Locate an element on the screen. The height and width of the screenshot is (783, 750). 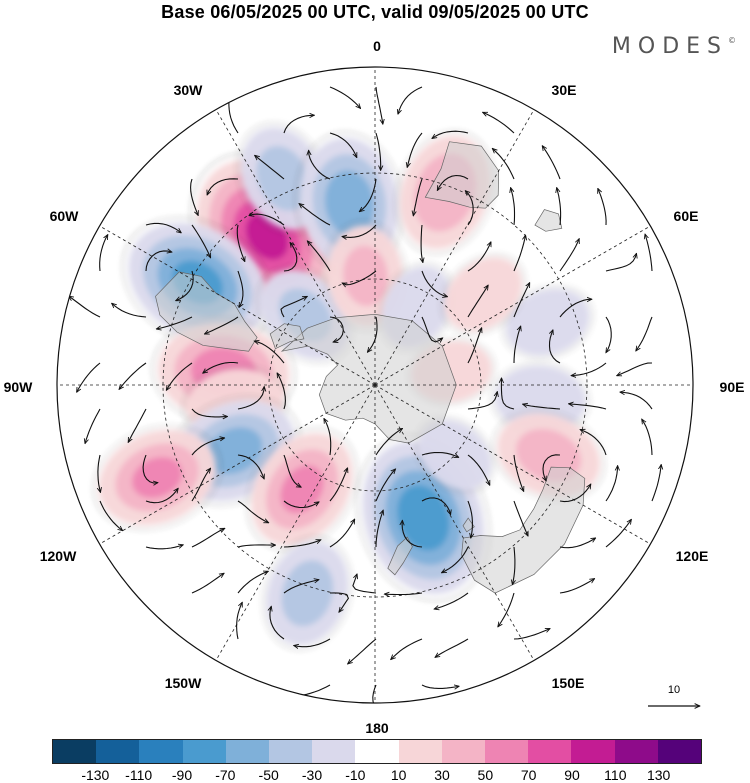
colorbar-tick-label: 70 is located at coordinates (528, 775).